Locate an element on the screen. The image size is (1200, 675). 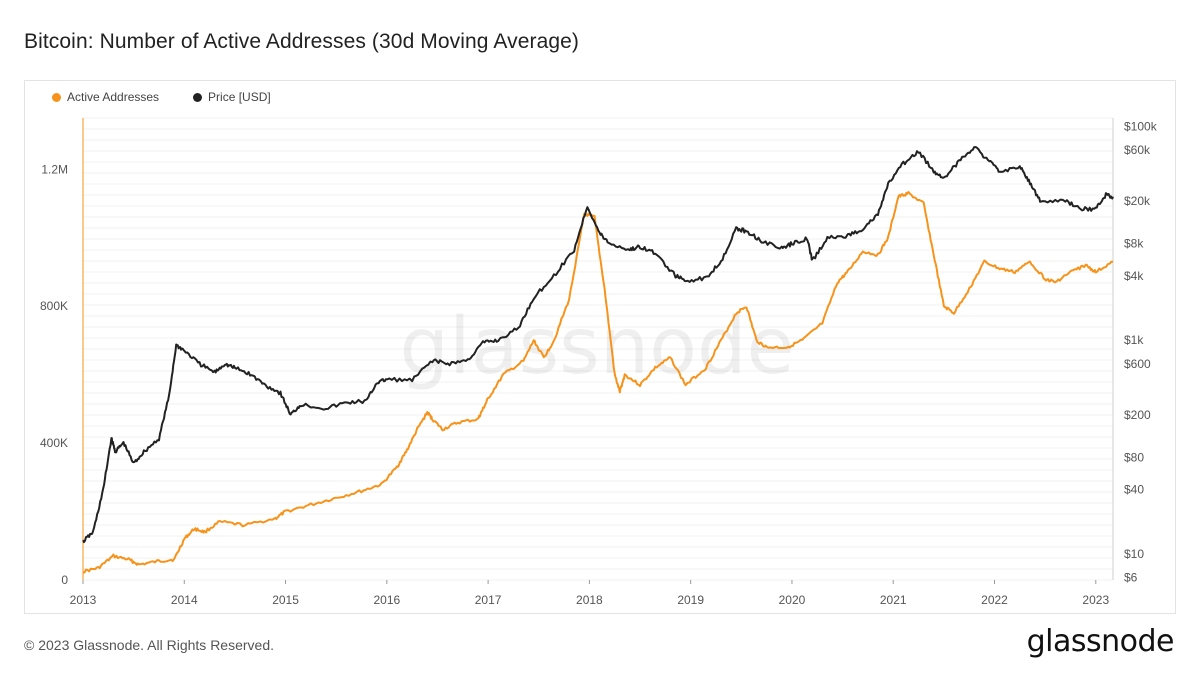
left-axis-ticks: 0 400K 800K 1.2M is located at coordinates (54, 374).